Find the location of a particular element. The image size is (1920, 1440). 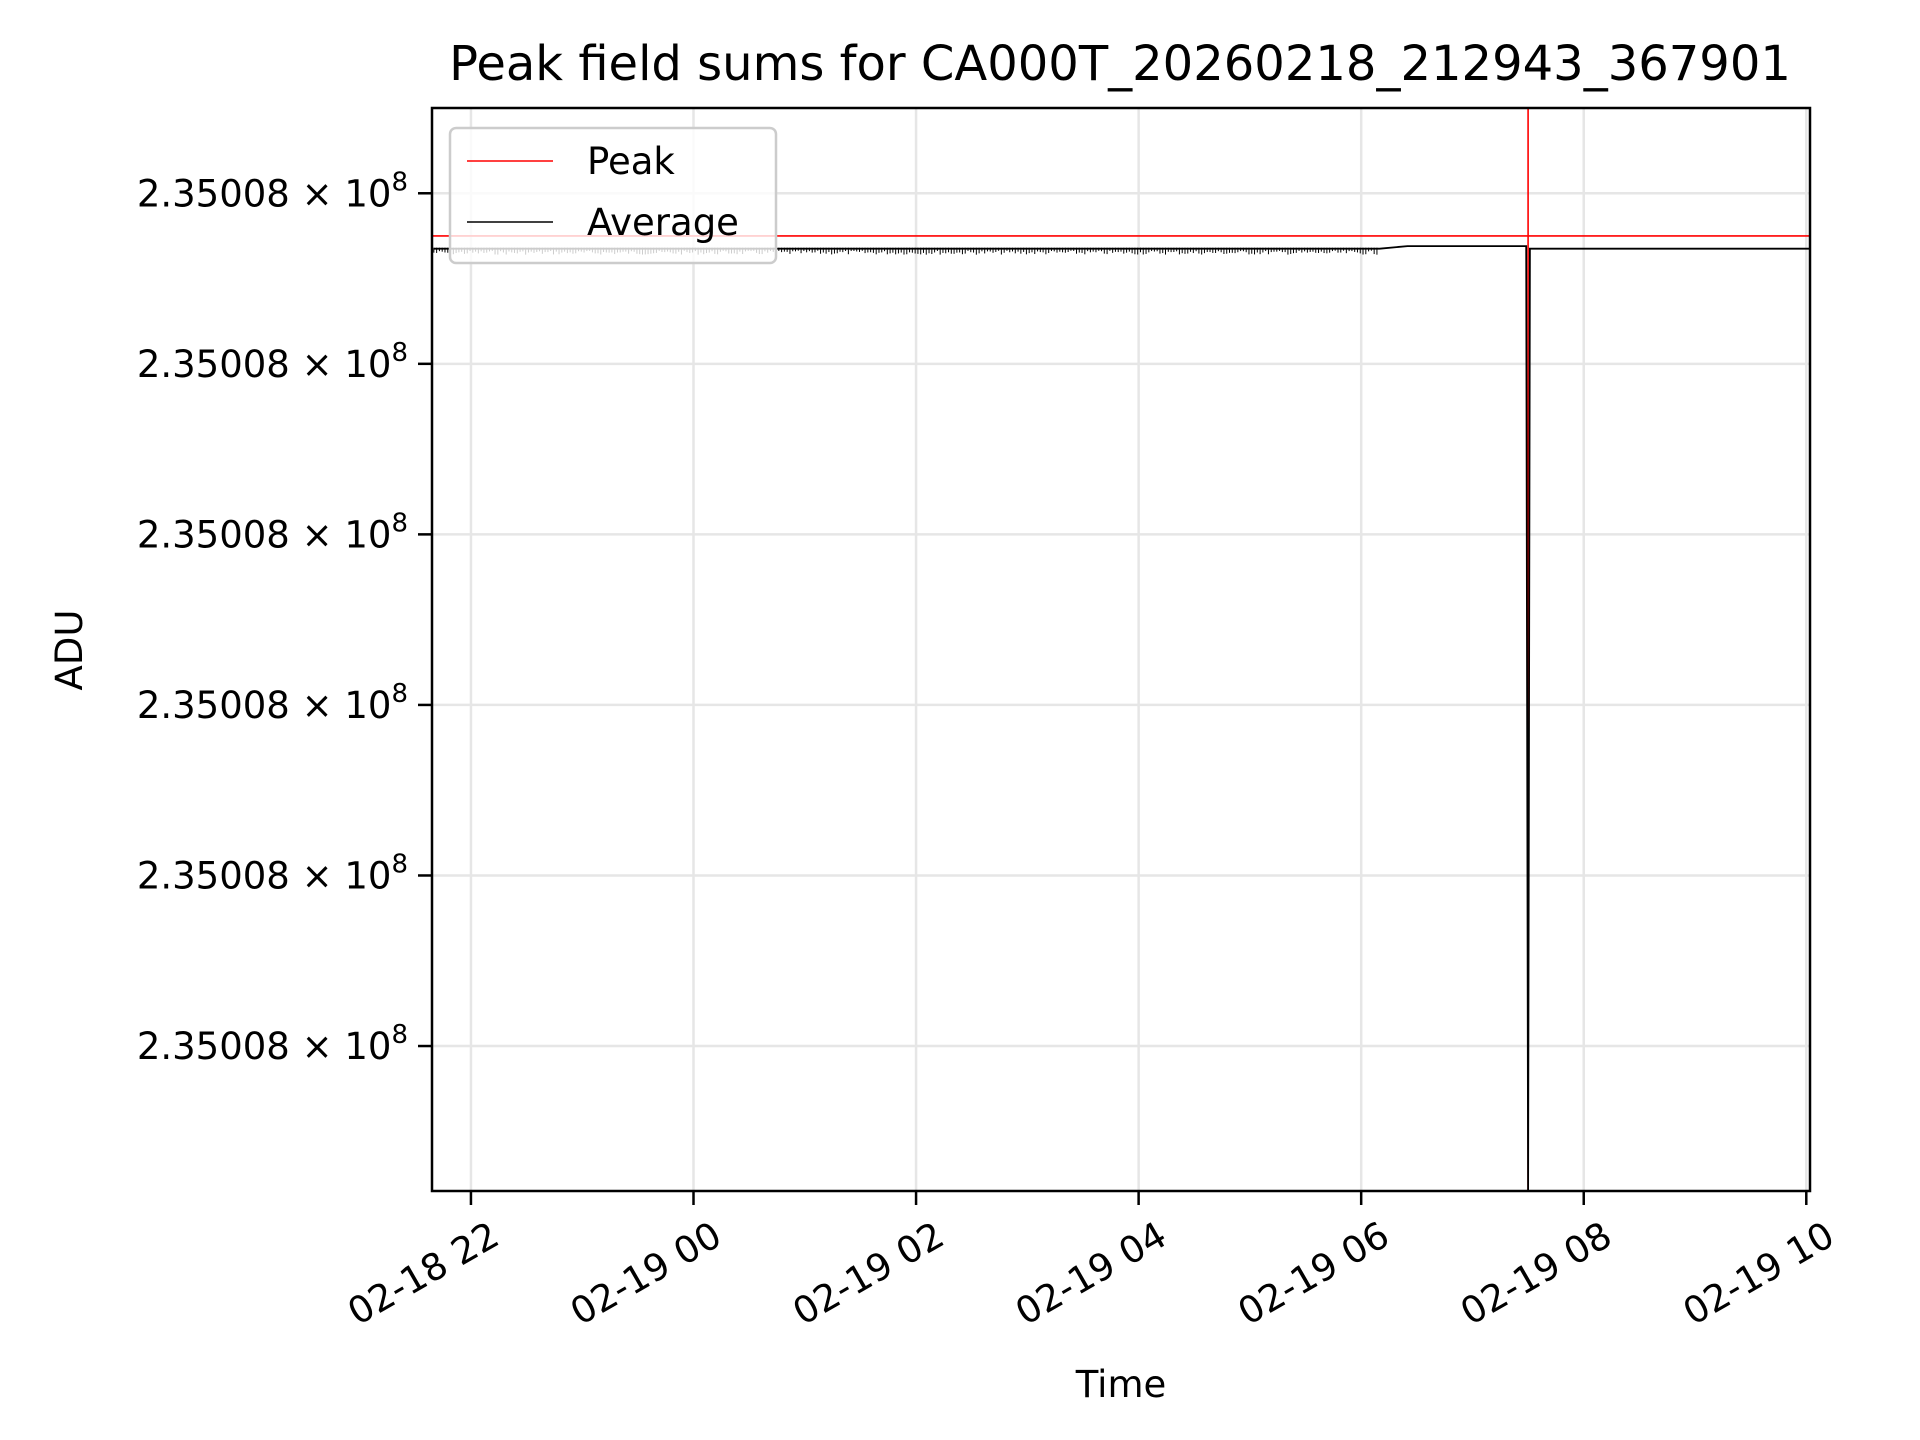

legend-average-label: Average is located at coordinates (663, 222).